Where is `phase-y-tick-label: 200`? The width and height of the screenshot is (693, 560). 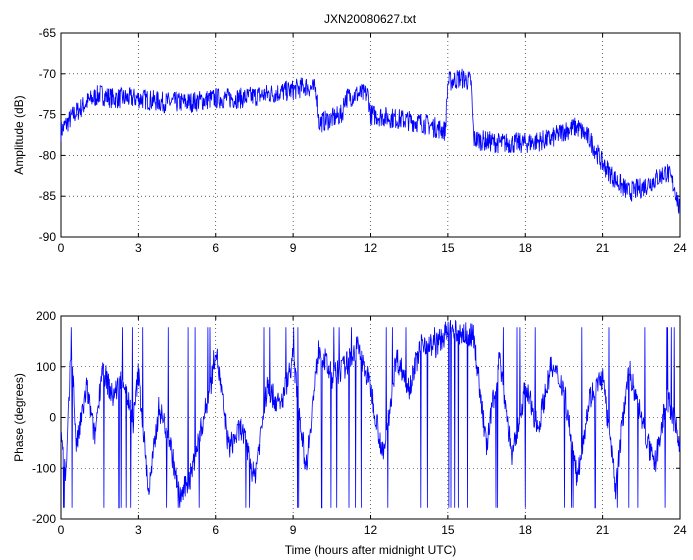 phase-y-tick-label: 200 is located at coordinates (46, 316).